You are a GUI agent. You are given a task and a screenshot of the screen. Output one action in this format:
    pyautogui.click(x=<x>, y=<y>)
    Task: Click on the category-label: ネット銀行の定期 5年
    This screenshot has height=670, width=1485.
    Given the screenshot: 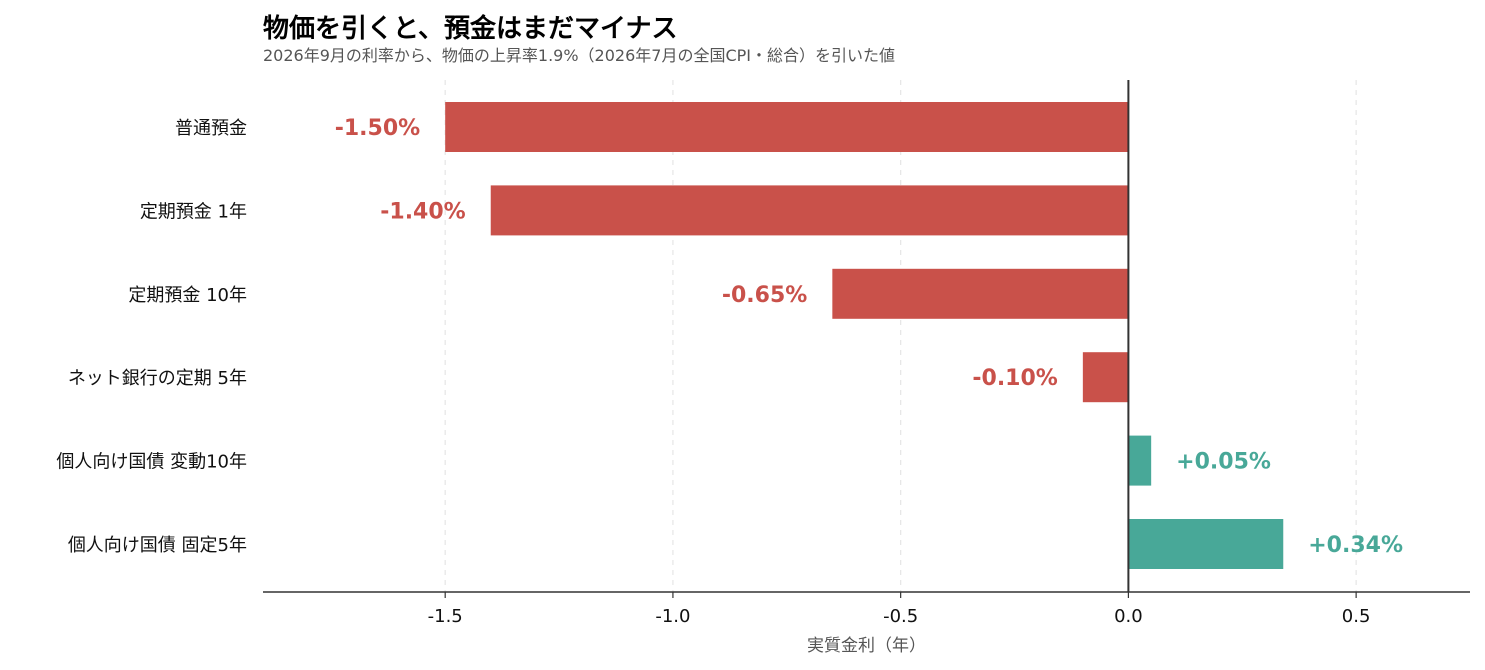 What is the action you would take?
    pyautogui.click(x=157, y=378)
    